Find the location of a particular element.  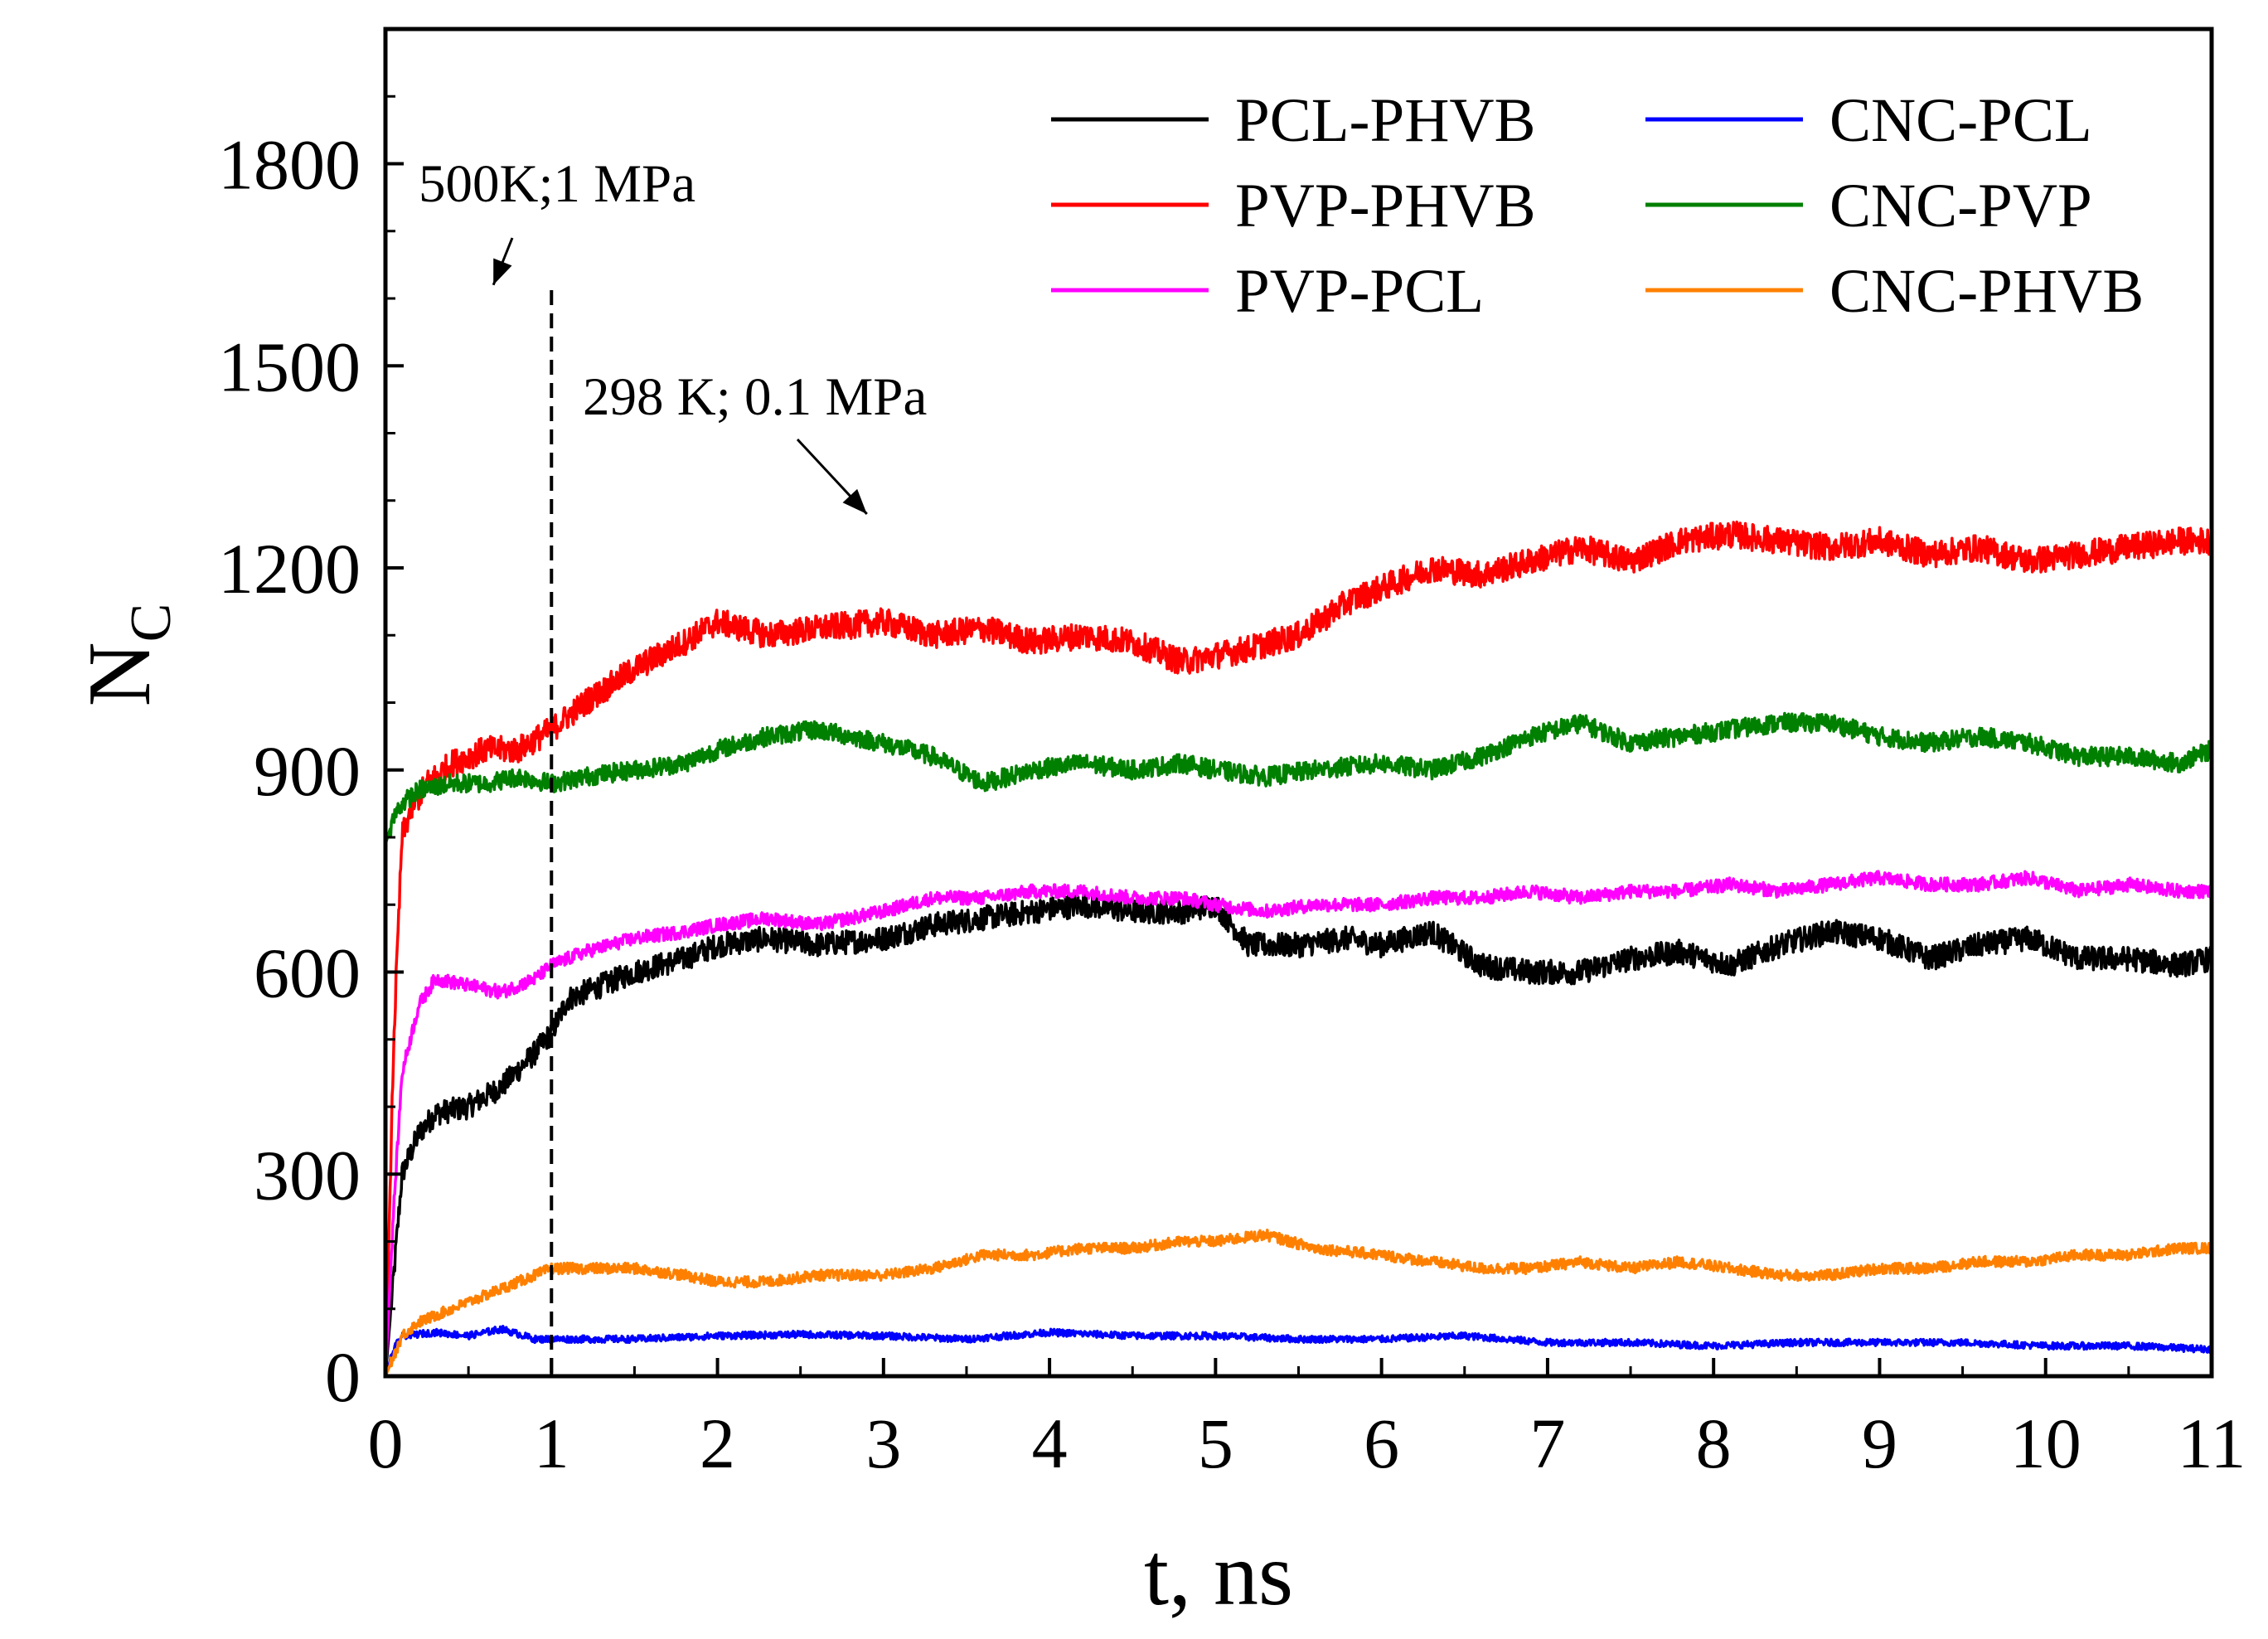

annotations: 500K;1 MPa 298 K; 0.1 MPa is located at coordinates (673, 335).